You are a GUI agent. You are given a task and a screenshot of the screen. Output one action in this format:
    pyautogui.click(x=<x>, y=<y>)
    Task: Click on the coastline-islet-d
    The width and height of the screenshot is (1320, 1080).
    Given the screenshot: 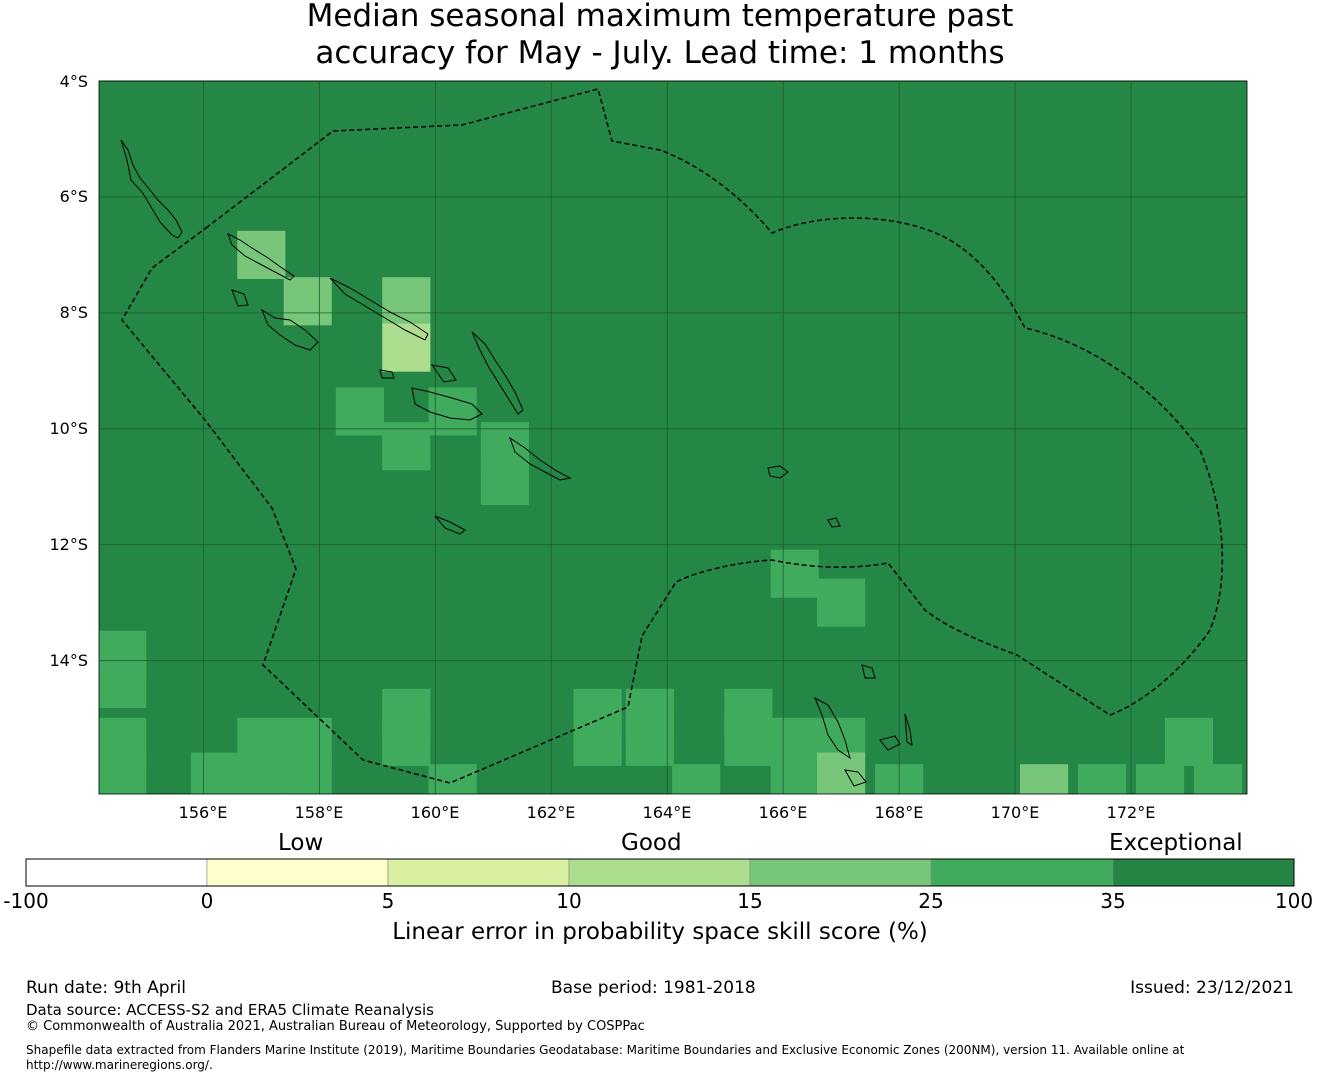 What is the action you would take?
    pyautogui.click(x=868, y=671)
    